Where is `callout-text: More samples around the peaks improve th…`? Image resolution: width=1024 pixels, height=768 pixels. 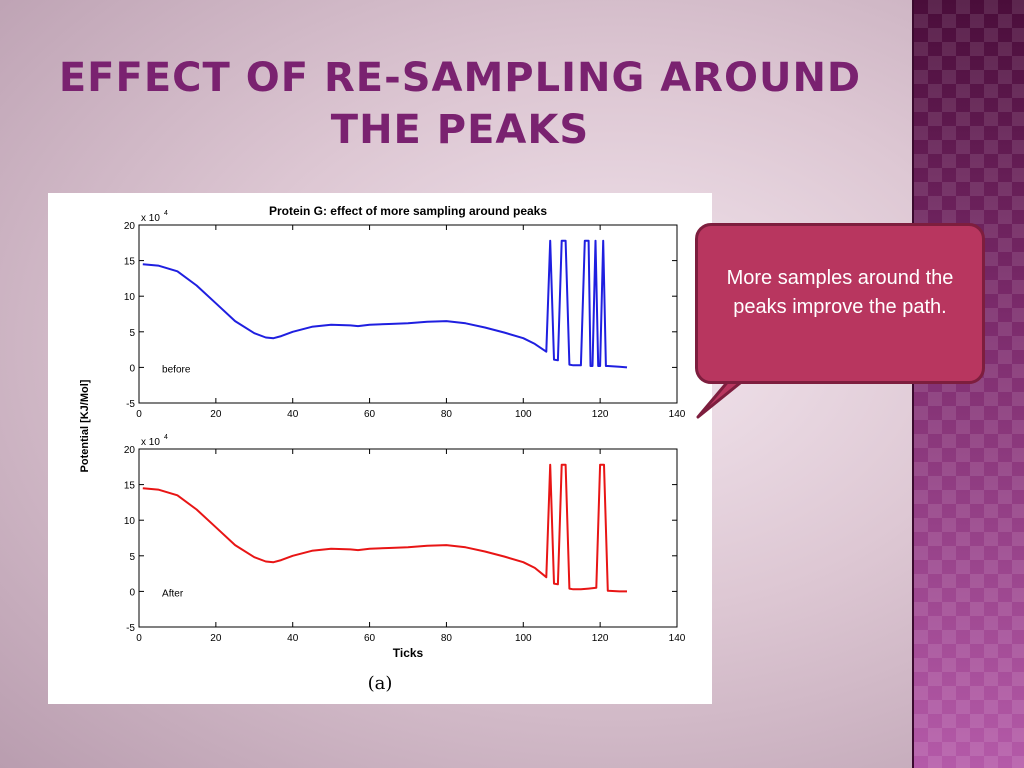 callout-text: More samples around the peaks improve th… is located at coordinates (840, 292).